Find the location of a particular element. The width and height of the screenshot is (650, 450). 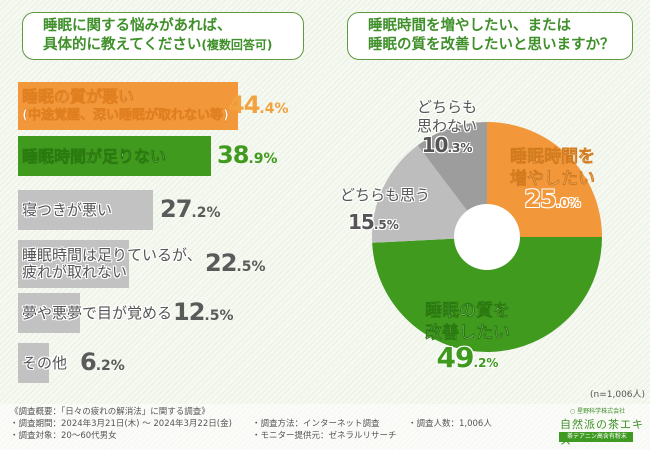

logo-company-name: 星野科学株式会社 is located at coordinates (601, 411).